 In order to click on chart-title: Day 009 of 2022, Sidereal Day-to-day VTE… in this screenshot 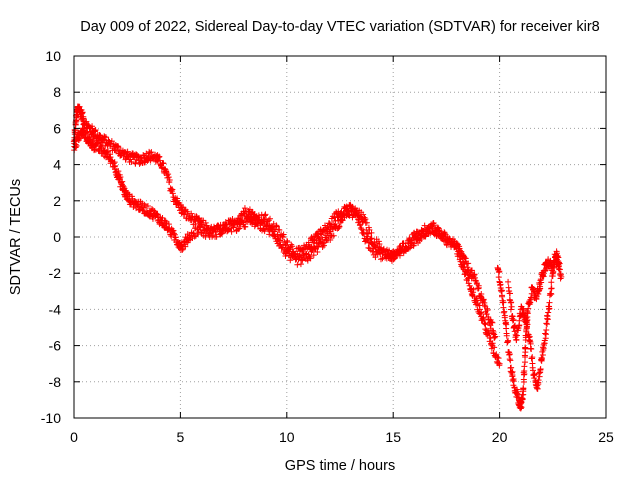, I will do `click(340, 27)`.